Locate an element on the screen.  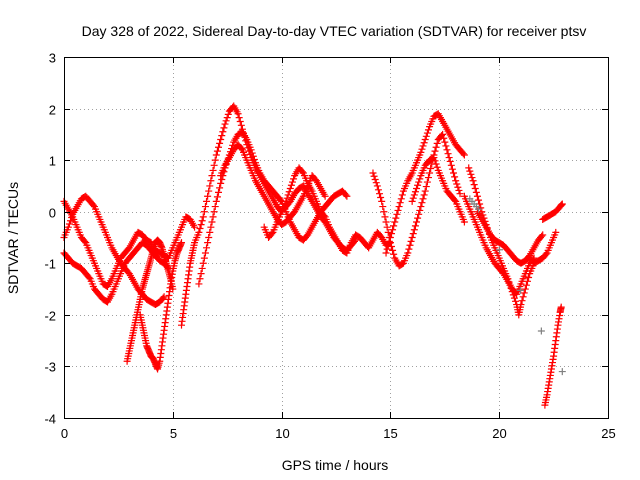
y-tick-label: -1 is located at coordinates (50, 264).